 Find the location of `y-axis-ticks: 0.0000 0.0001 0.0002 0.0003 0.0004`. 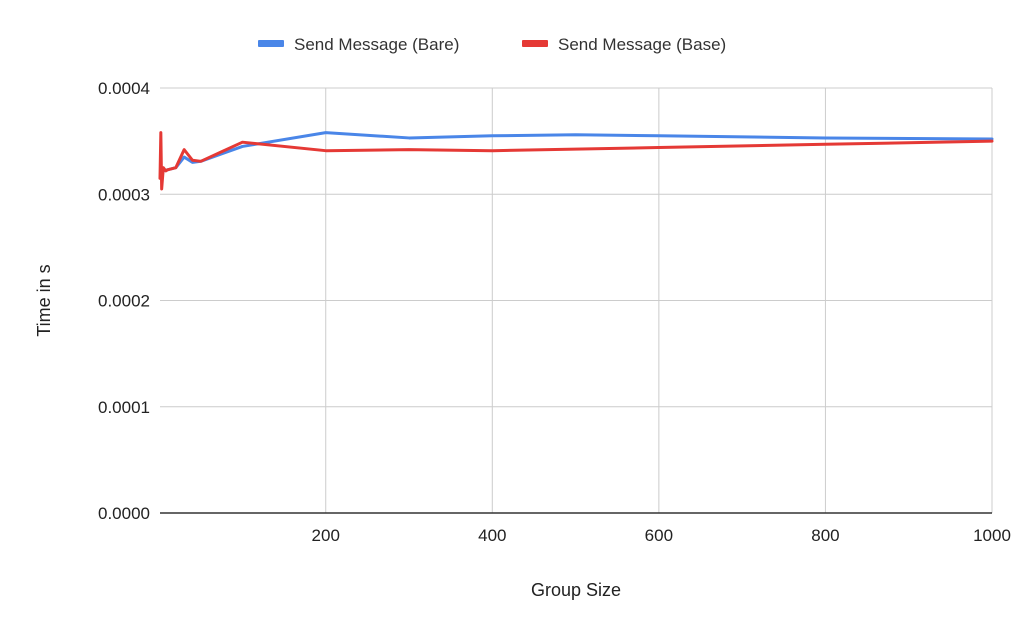

y-axis-ticks: 0.0000 0.0001 0.0002 0.0003 0.0004 is located at coordinates (124, 301).